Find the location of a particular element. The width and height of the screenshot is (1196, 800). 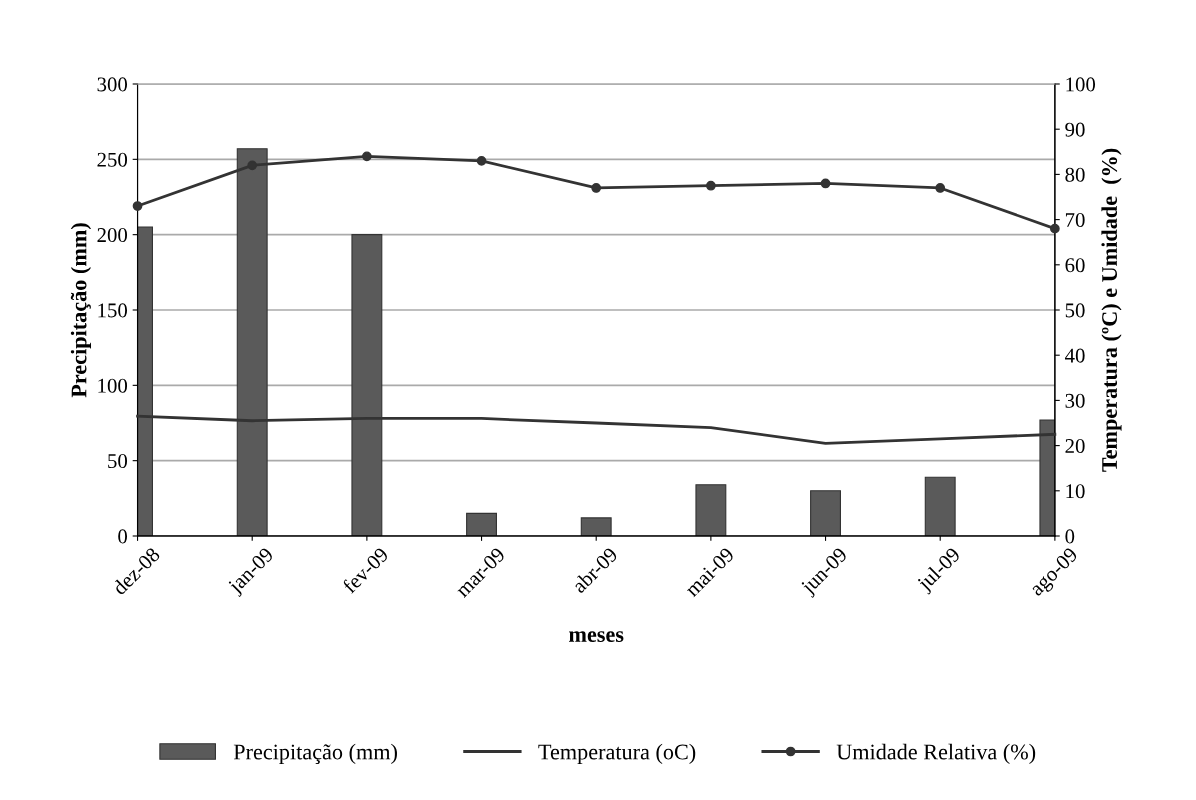

y2-tick-label: 100 is located at coordinates (1081, 84).